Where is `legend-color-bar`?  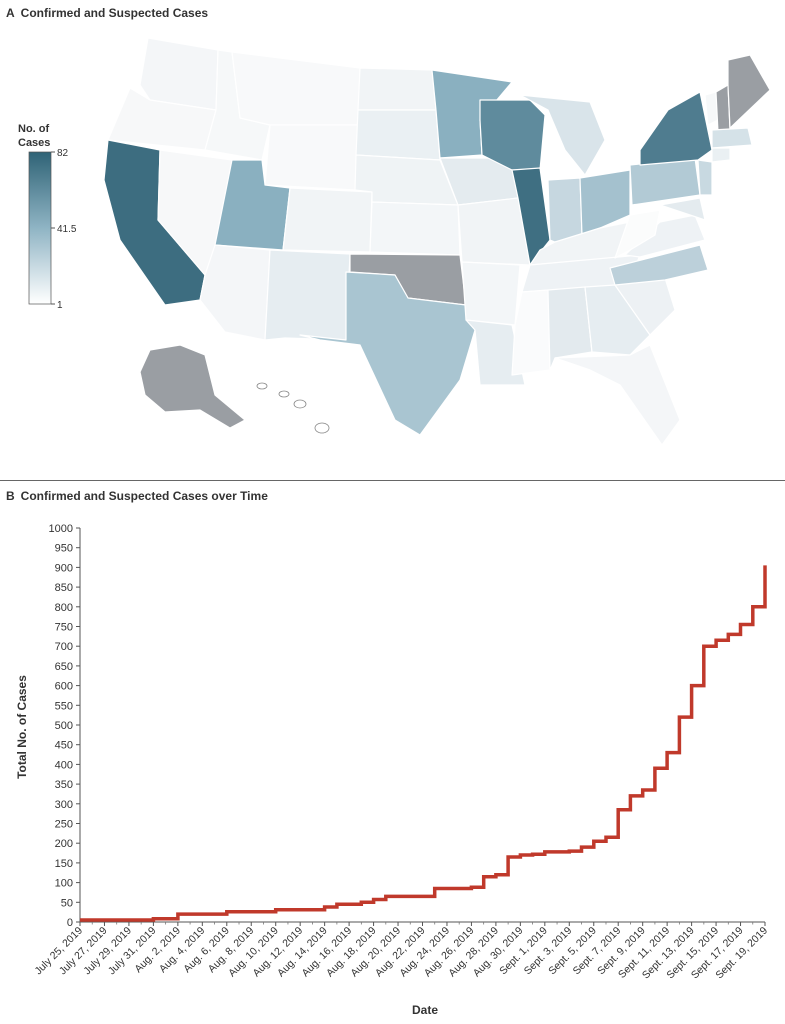
legend-color-bar is located at coordinates (40, 228).